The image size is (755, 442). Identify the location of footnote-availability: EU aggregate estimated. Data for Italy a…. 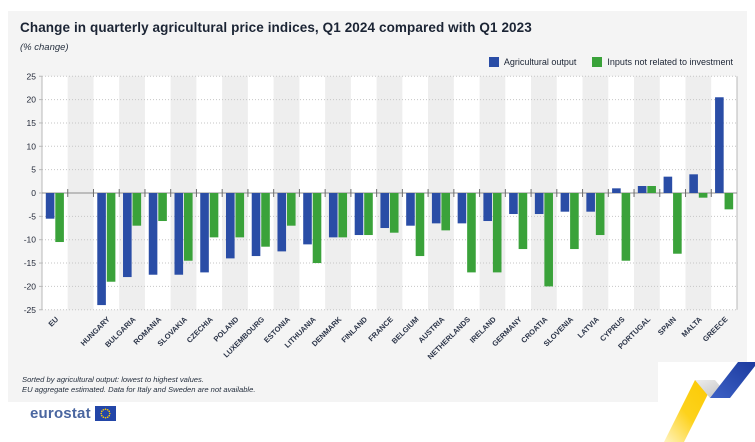
(139, 390).